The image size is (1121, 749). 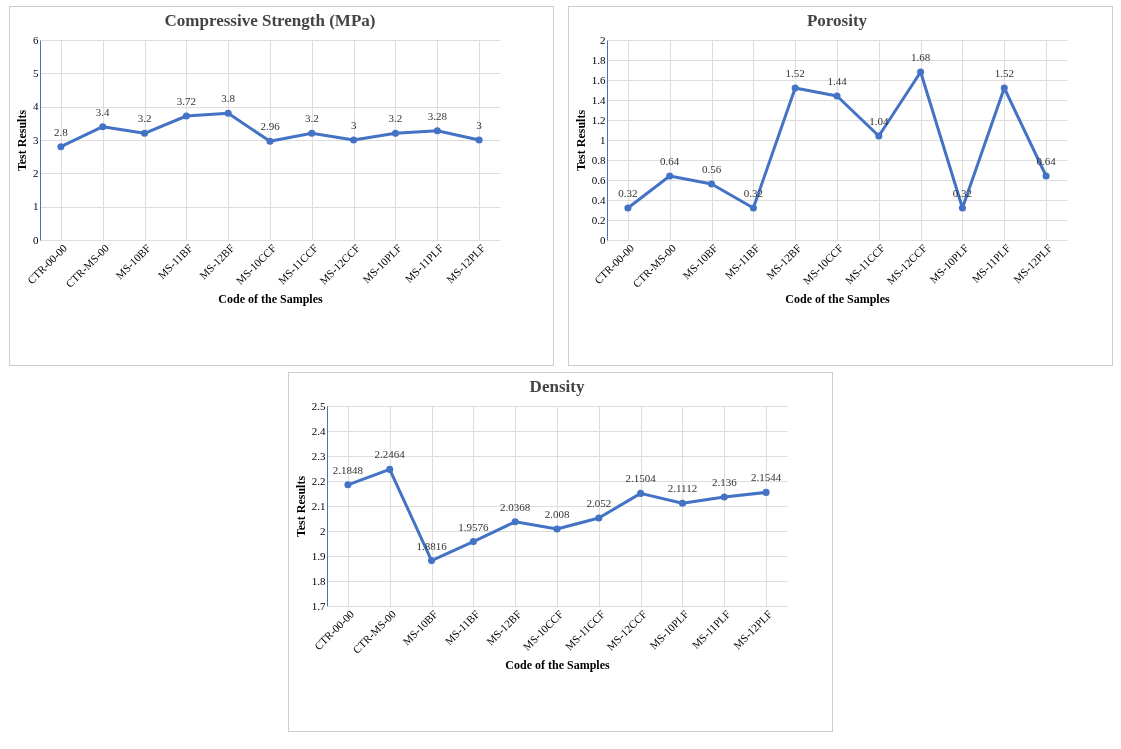 I want to click on y-tick-label: 4, so click(x=35, y=106).